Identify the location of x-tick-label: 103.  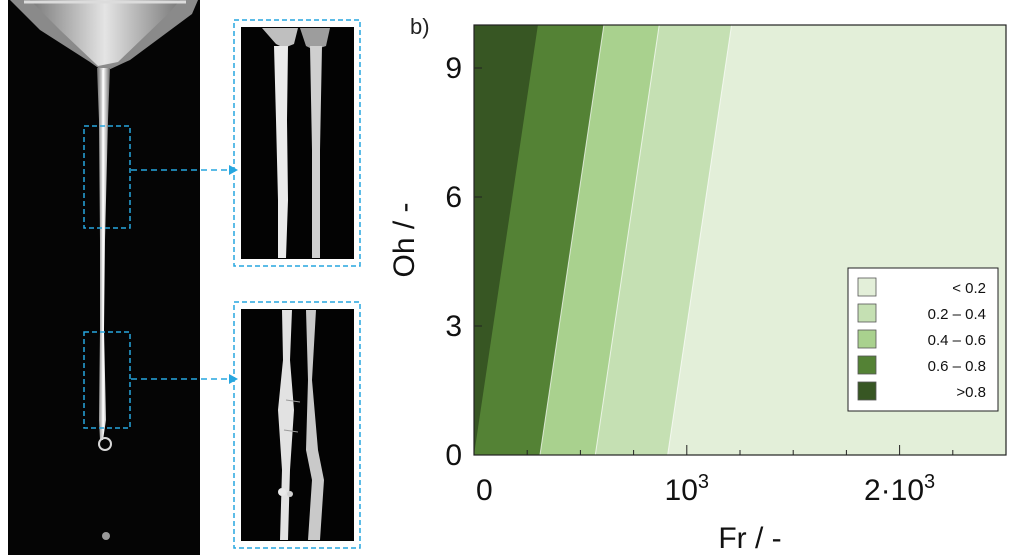
(687, 489).